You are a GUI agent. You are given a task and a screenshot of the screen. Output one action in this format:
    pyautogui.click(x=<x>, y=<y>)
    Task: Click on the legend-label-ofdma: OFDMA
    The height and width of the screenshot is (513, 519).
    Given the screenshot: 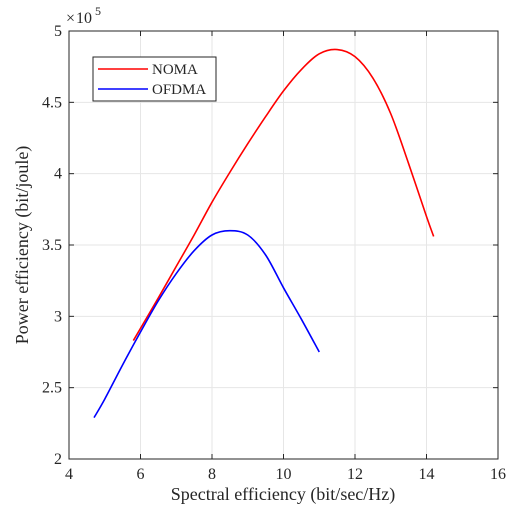 What is the action you would take?
    pyautogui.click(x=179, y=90)
    